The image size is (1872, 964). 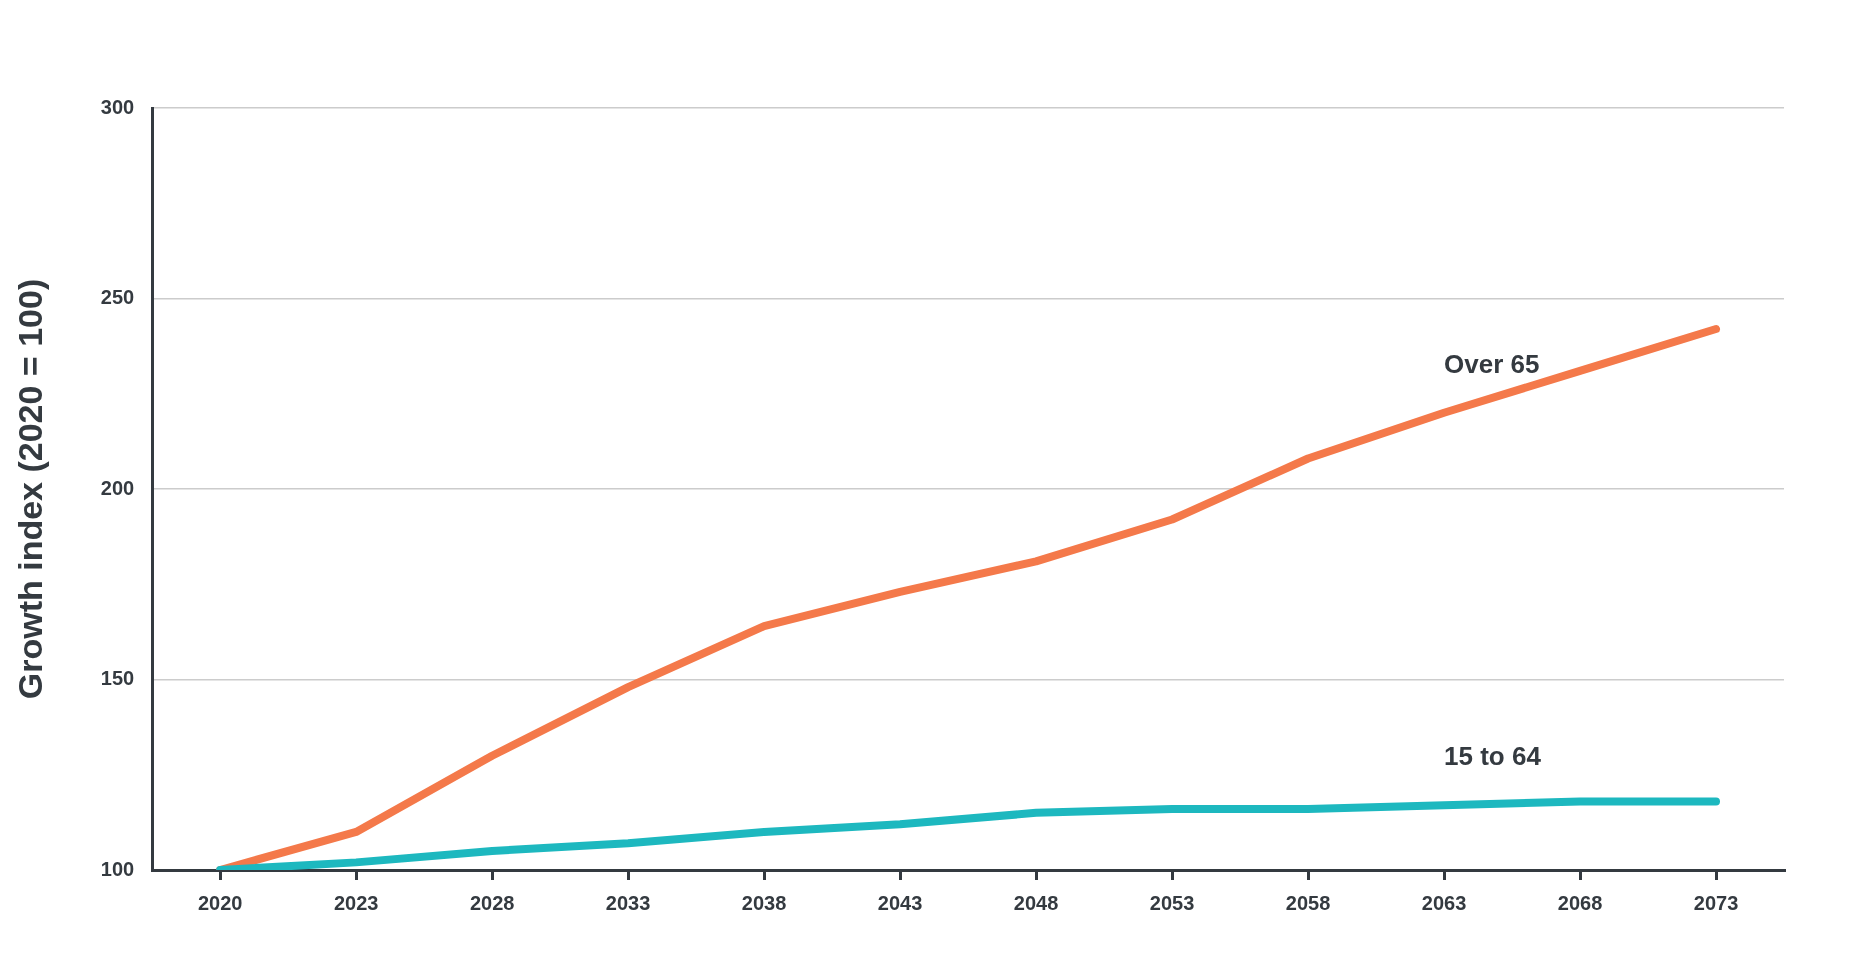 What do you see at coordinates (1493, 756) in the screenshot?
I see `series-label: 15 to 64` at bounding box center [1493, 756].